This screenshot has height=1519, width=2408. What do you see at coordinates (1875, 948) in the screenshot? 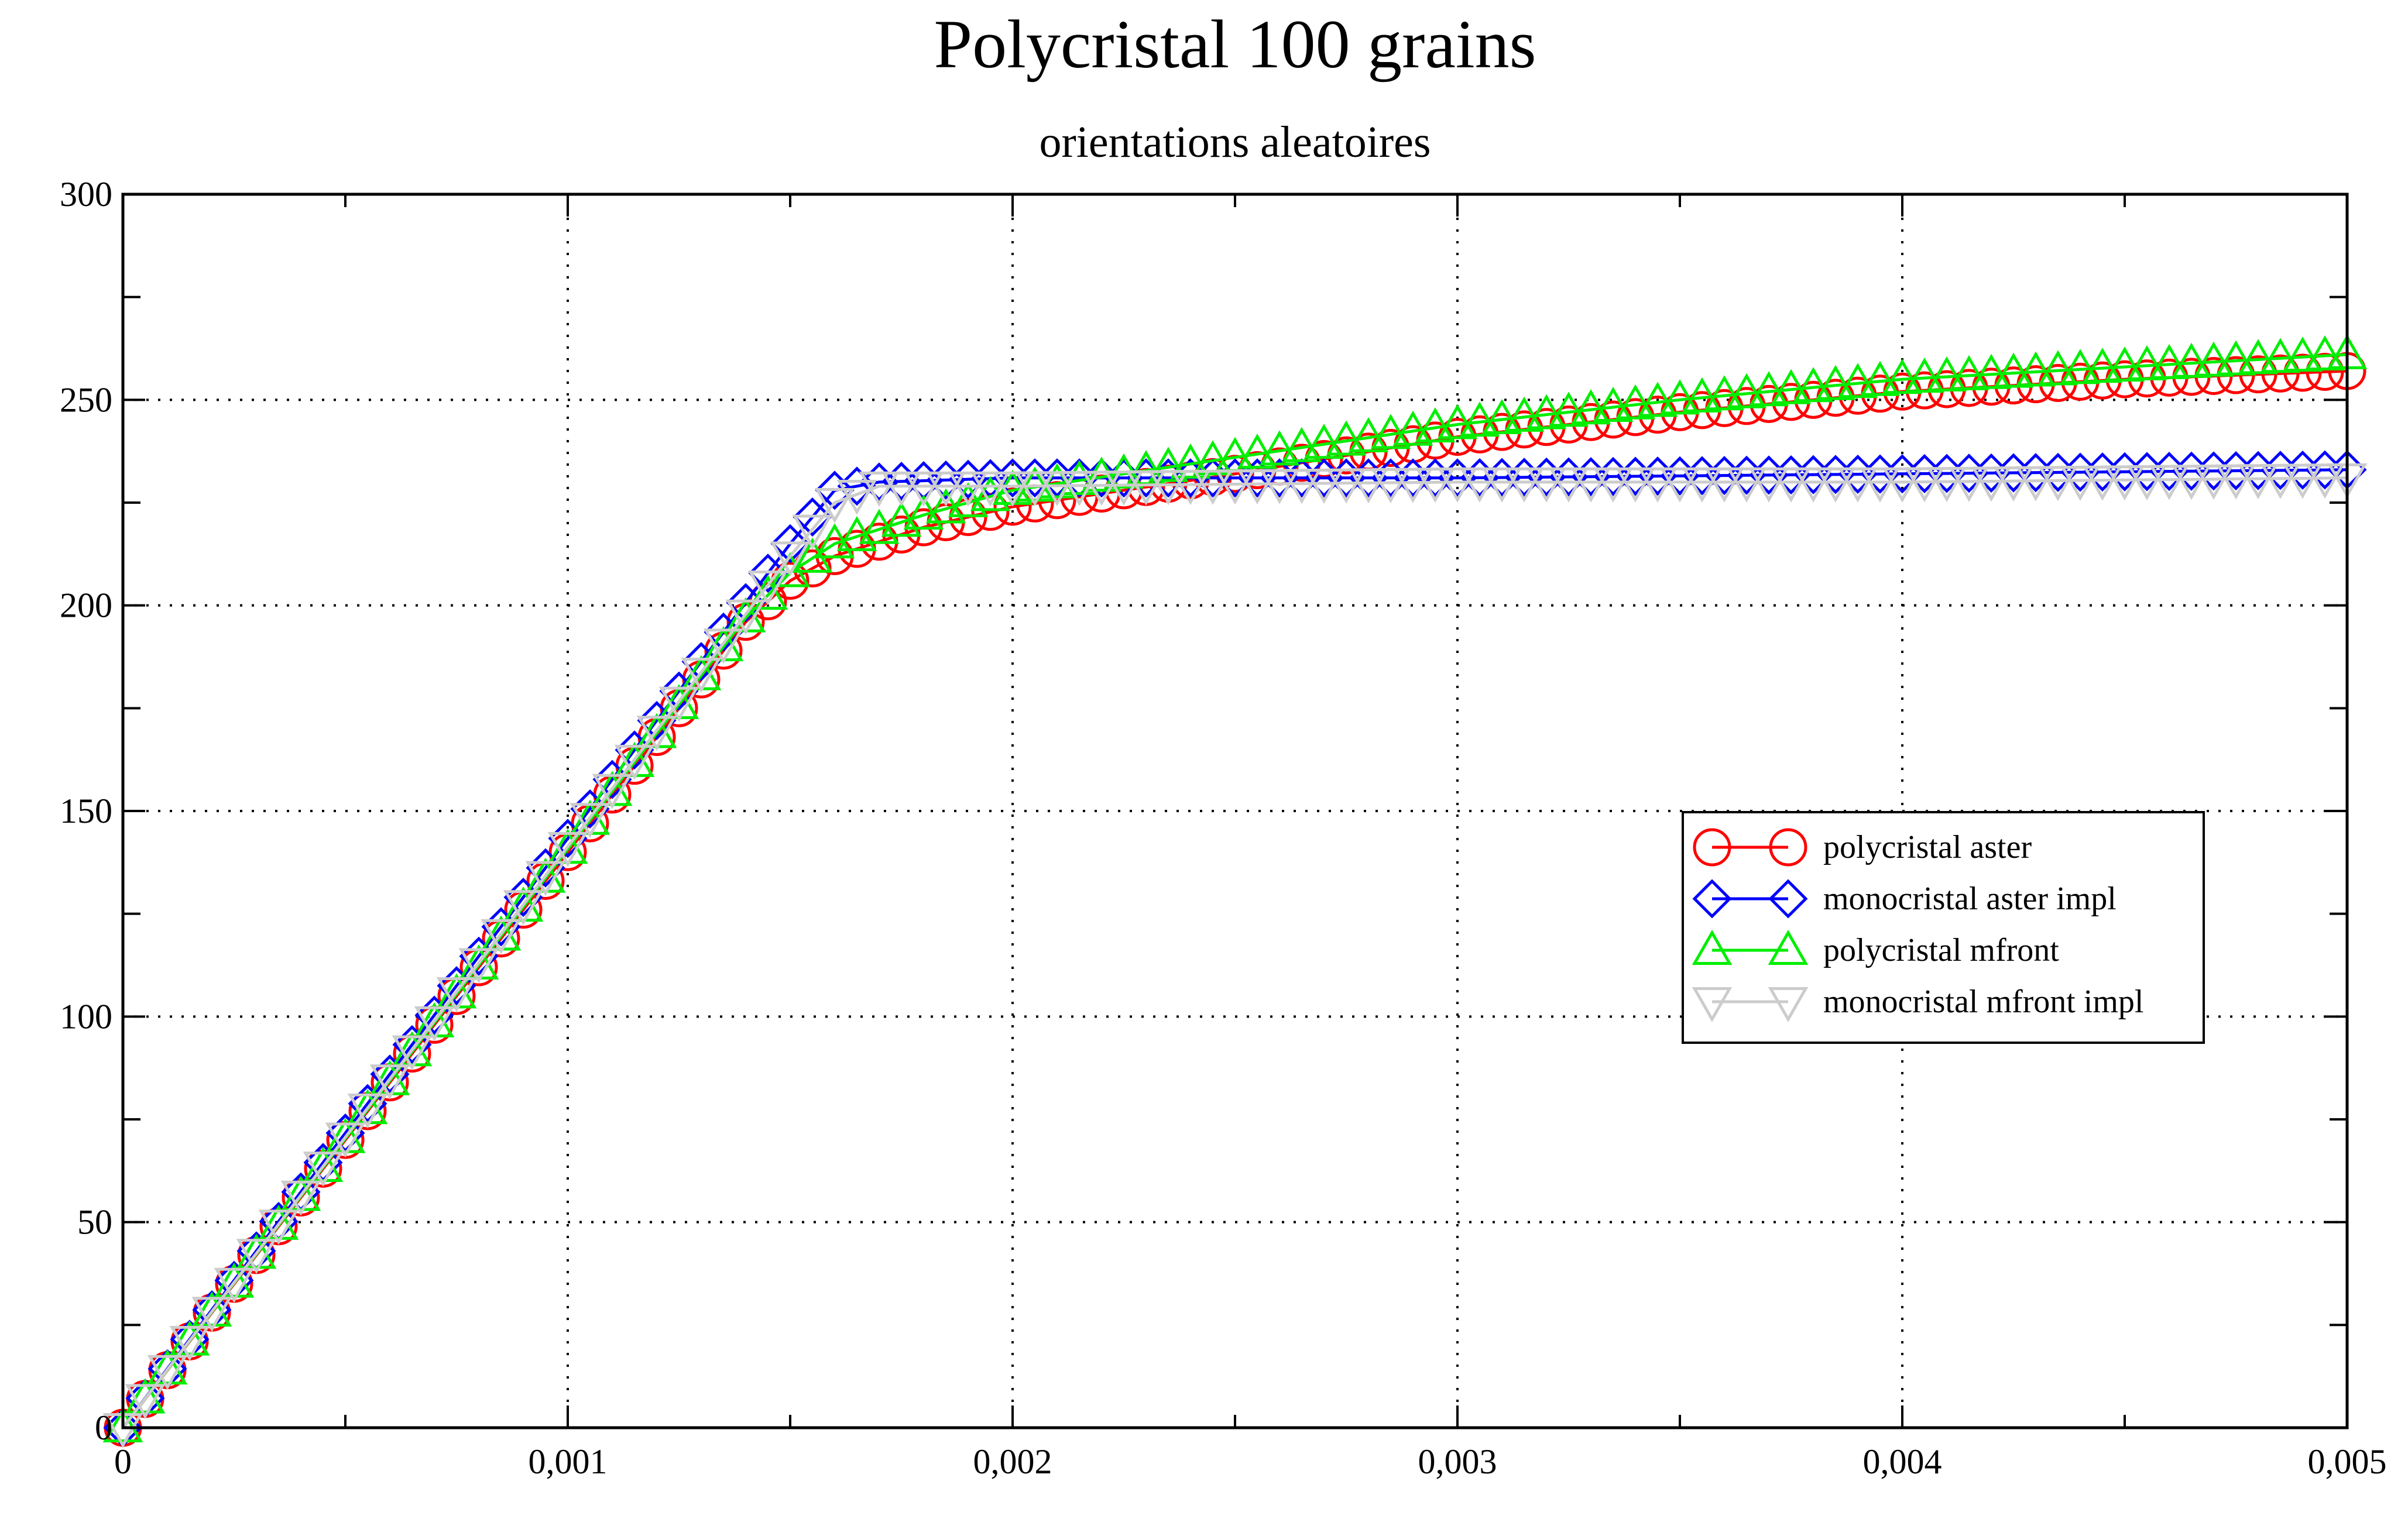
I see `legend-entry: polycristal mfront` at bounding box center [1875, 948].